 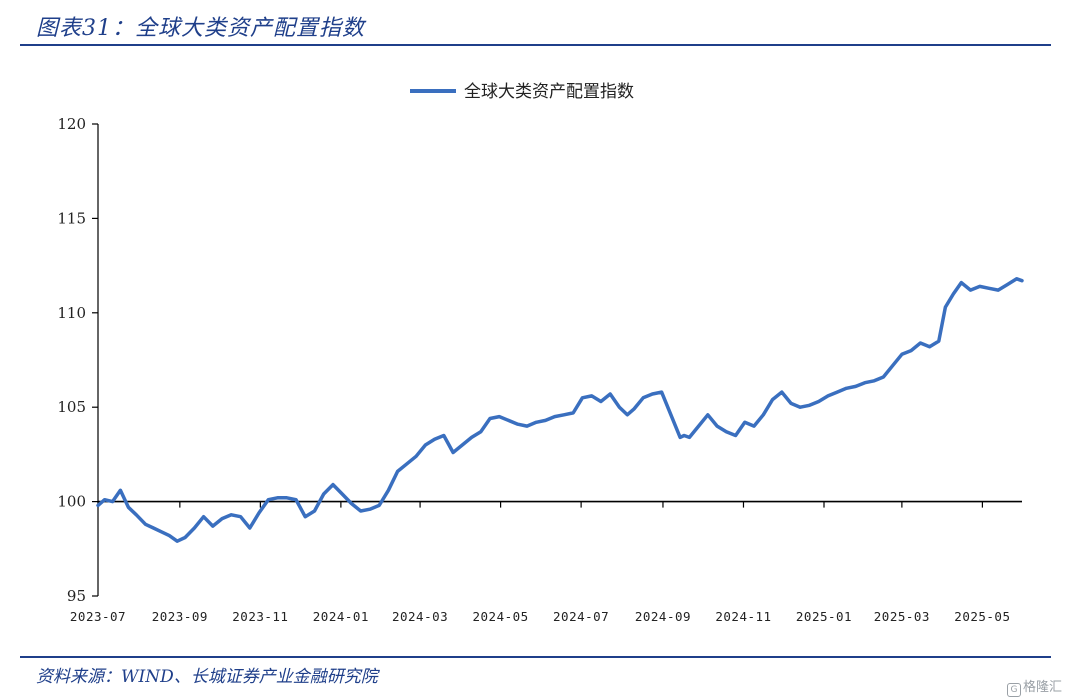 What do you see at coordinates (535, 657) in the screenshot?
I see `footer-divider` at bounding box center [535, 657].